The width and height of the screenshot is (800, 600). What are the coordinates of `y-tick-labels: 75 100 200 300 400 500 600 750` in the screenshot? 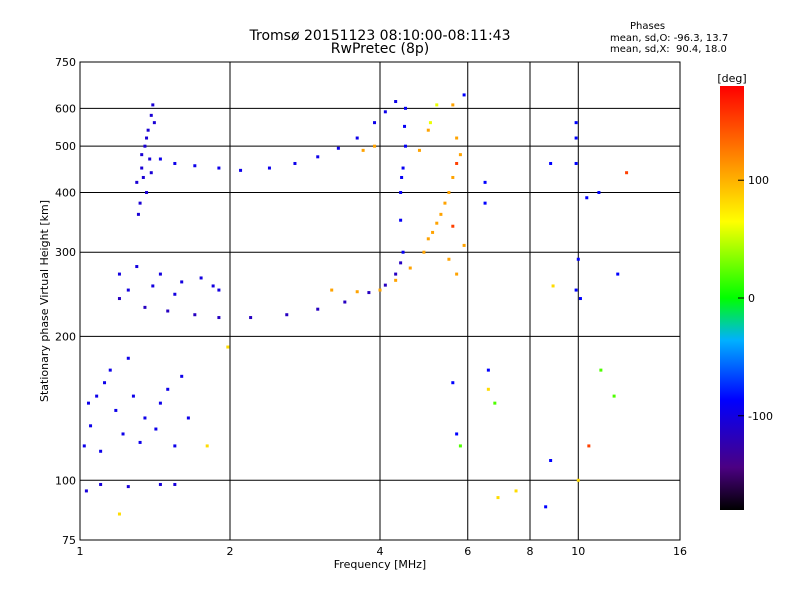 It's located at (65, 301).